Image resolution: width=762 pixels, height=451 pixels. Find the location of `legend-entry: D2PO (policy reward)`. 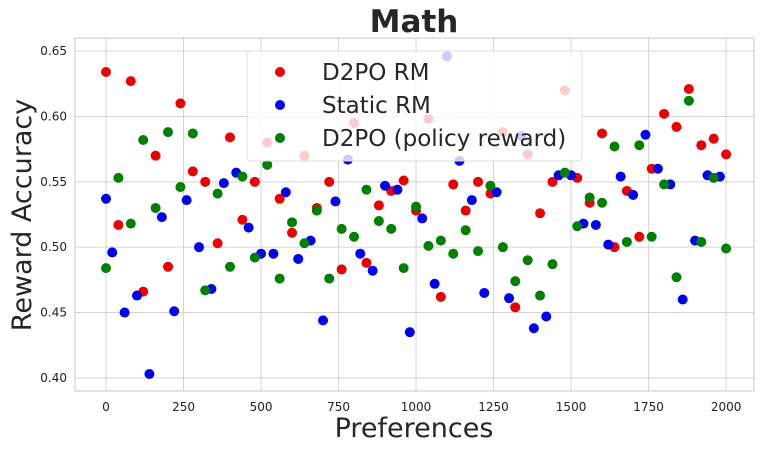

legend-entry: D2PO (policy reward) is located at coordinates (444, 139).